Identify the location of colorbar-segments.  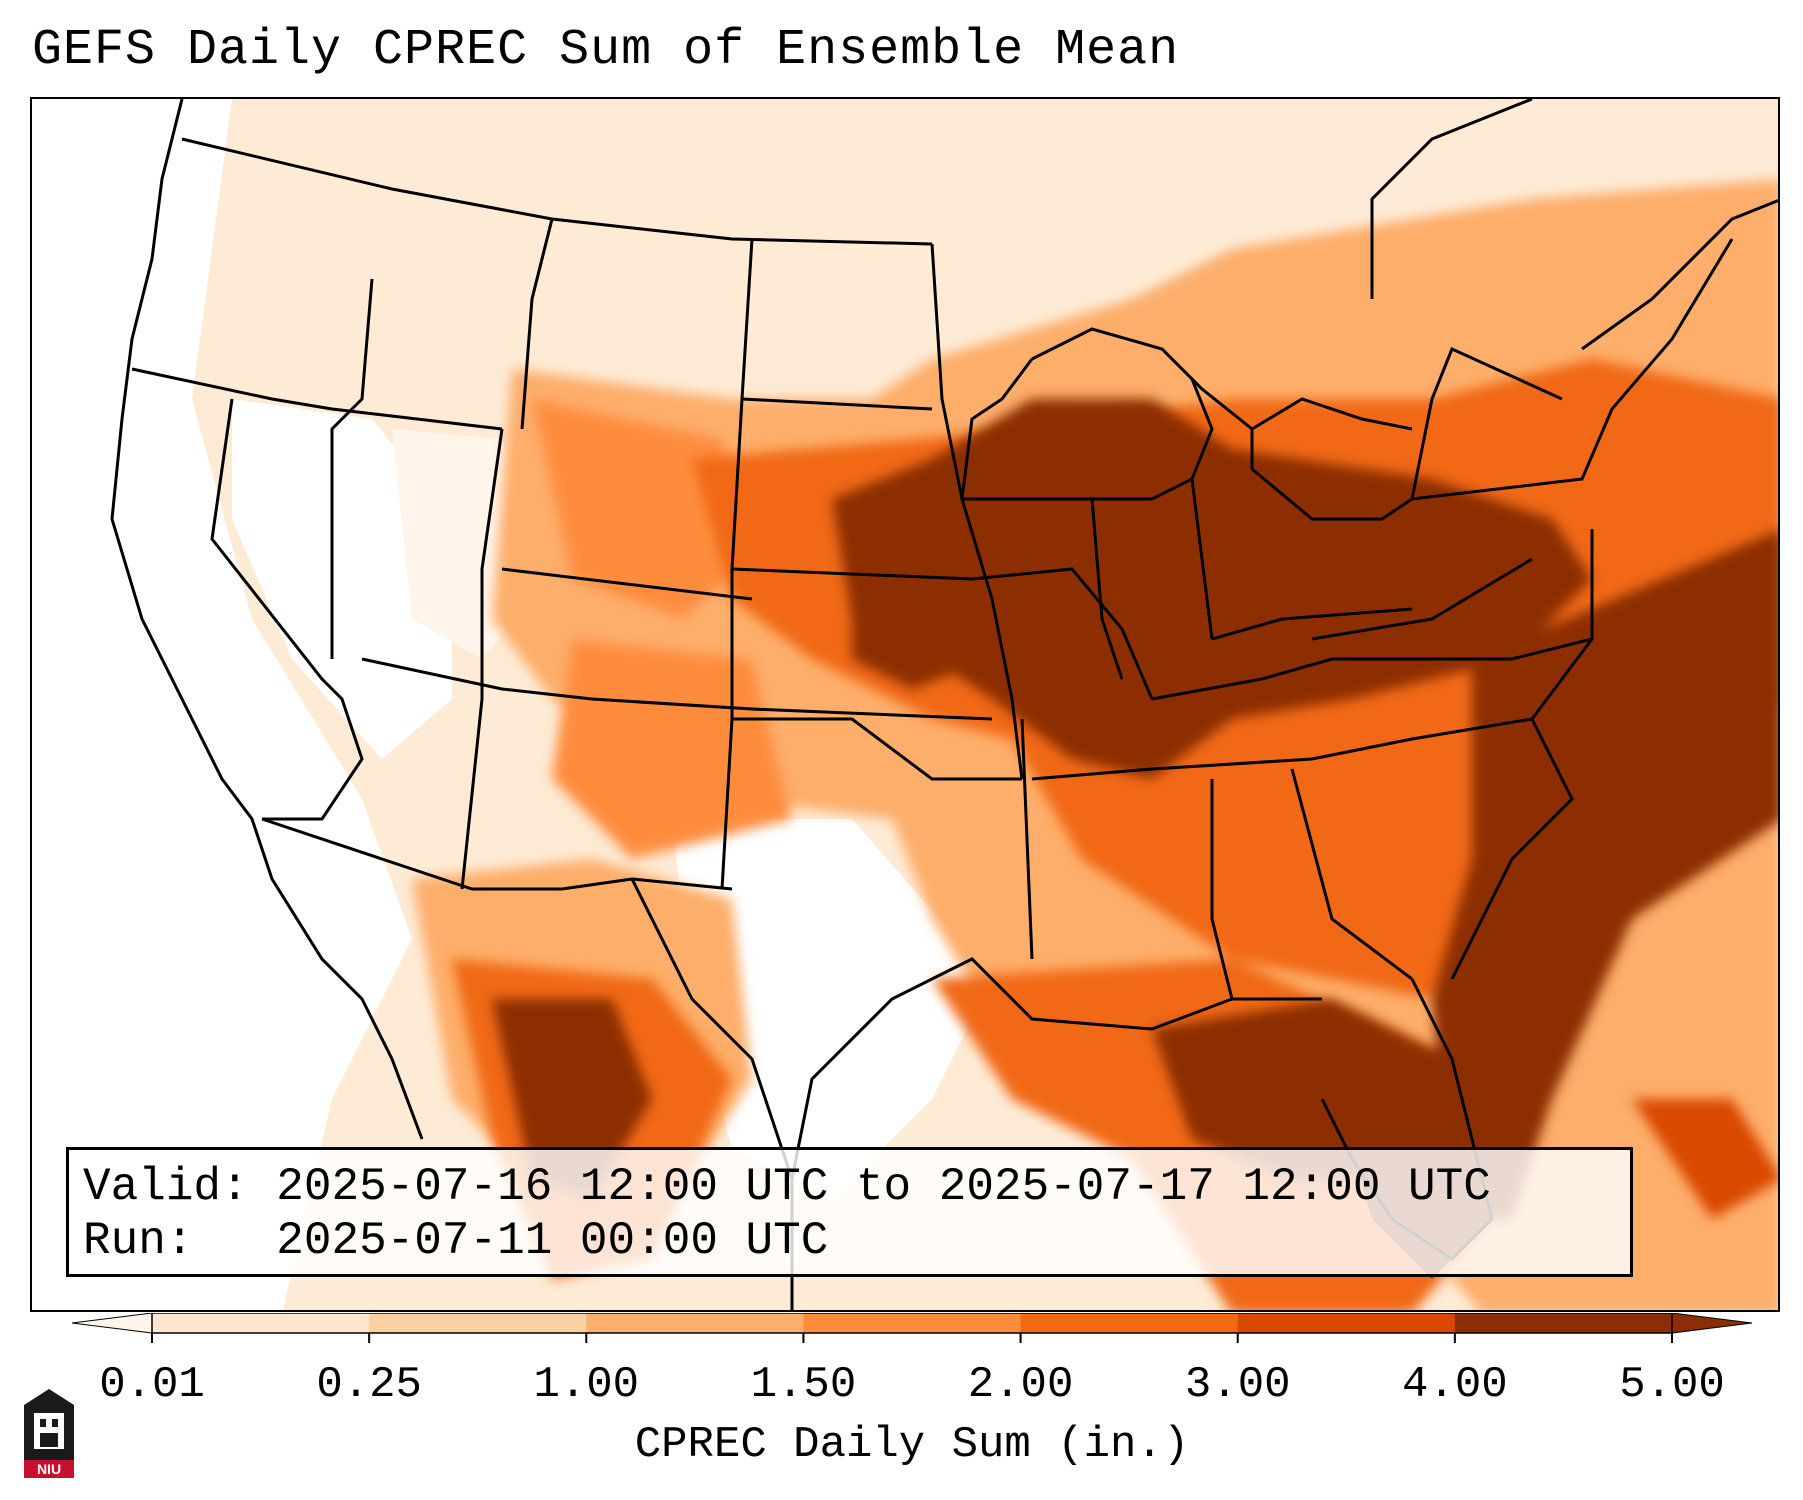
(912, 1323).